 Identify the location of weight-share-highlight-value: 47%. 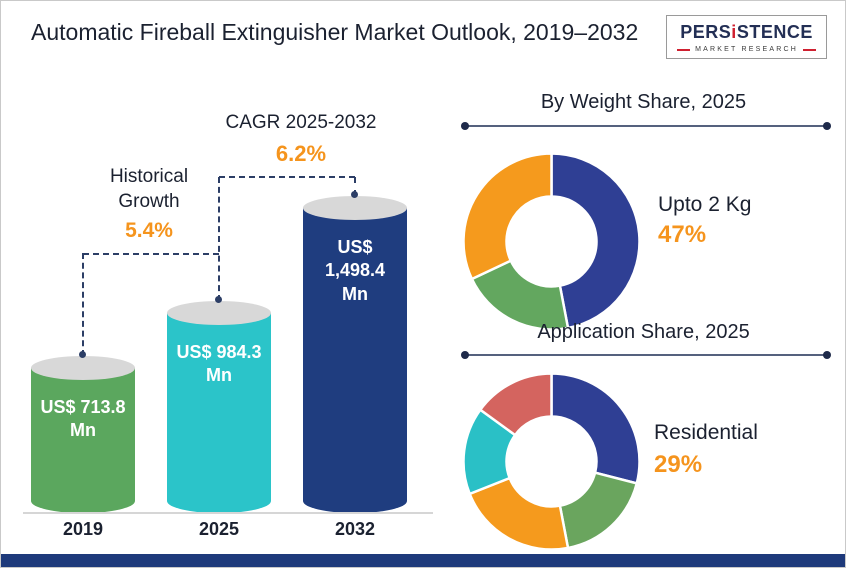
(682, 234).